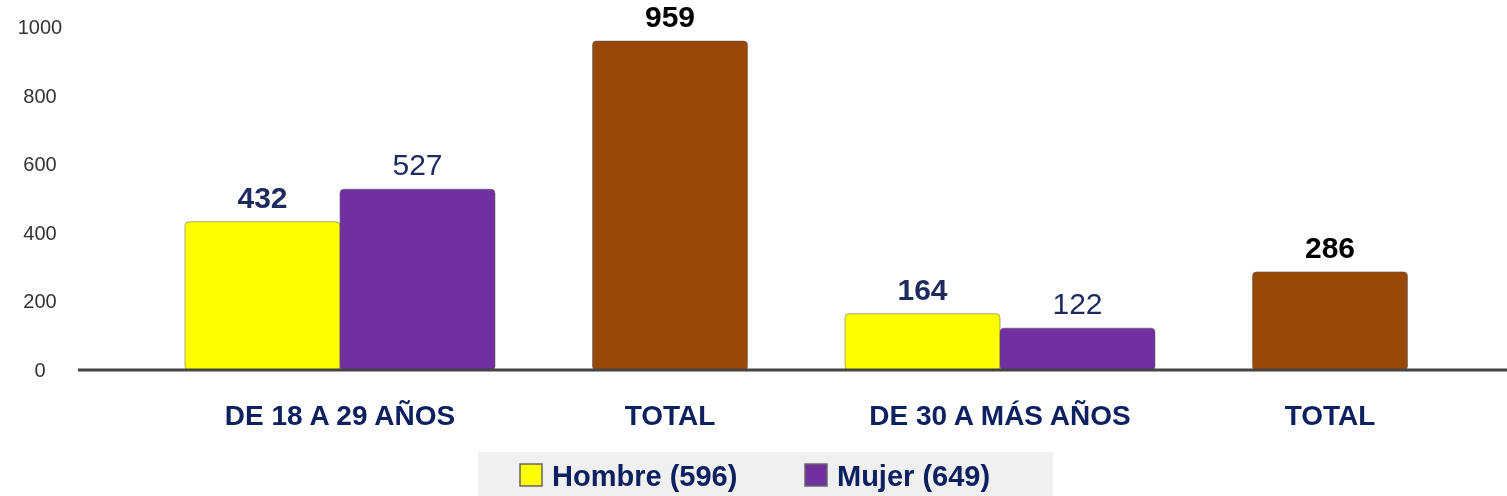  Describe the element at coordinates (340, 415) in the screenshot. I see `x-tick-label: DE 18 A 29 AÑOS` at that location.